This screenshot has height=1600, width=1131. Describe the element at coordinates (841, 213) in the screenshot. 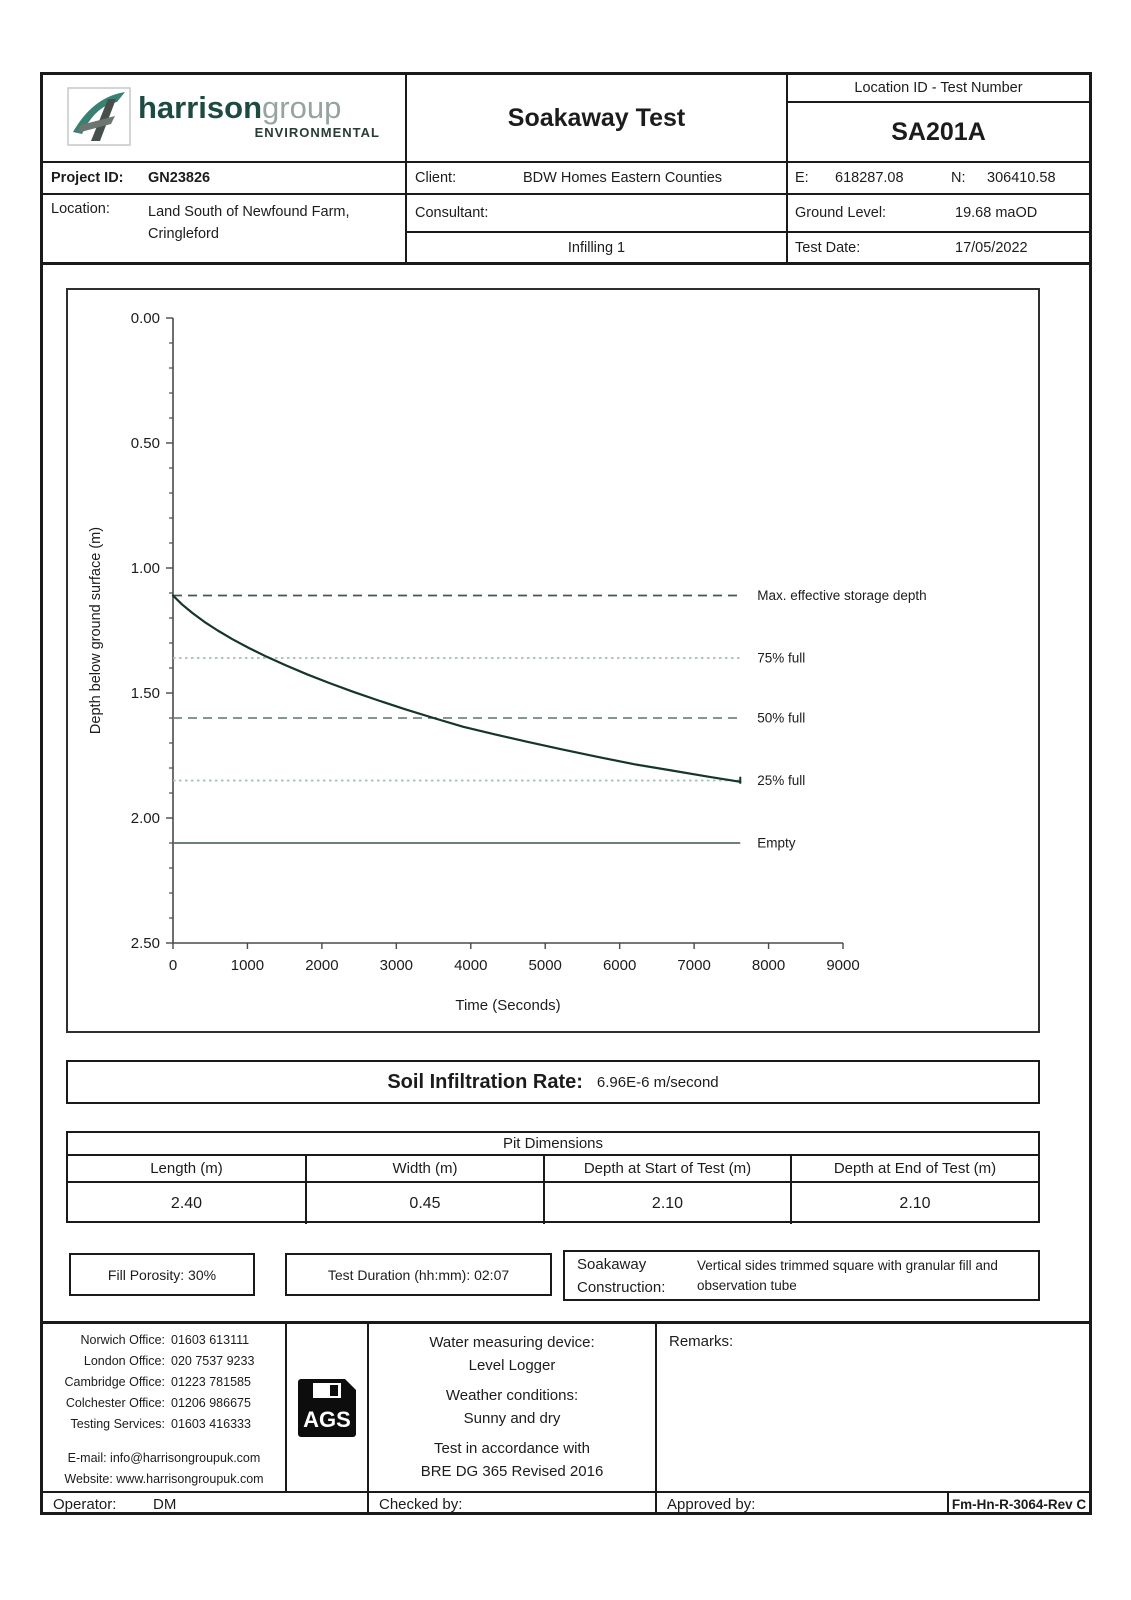

I see `ground-level-label: Ground Level:` at that location.